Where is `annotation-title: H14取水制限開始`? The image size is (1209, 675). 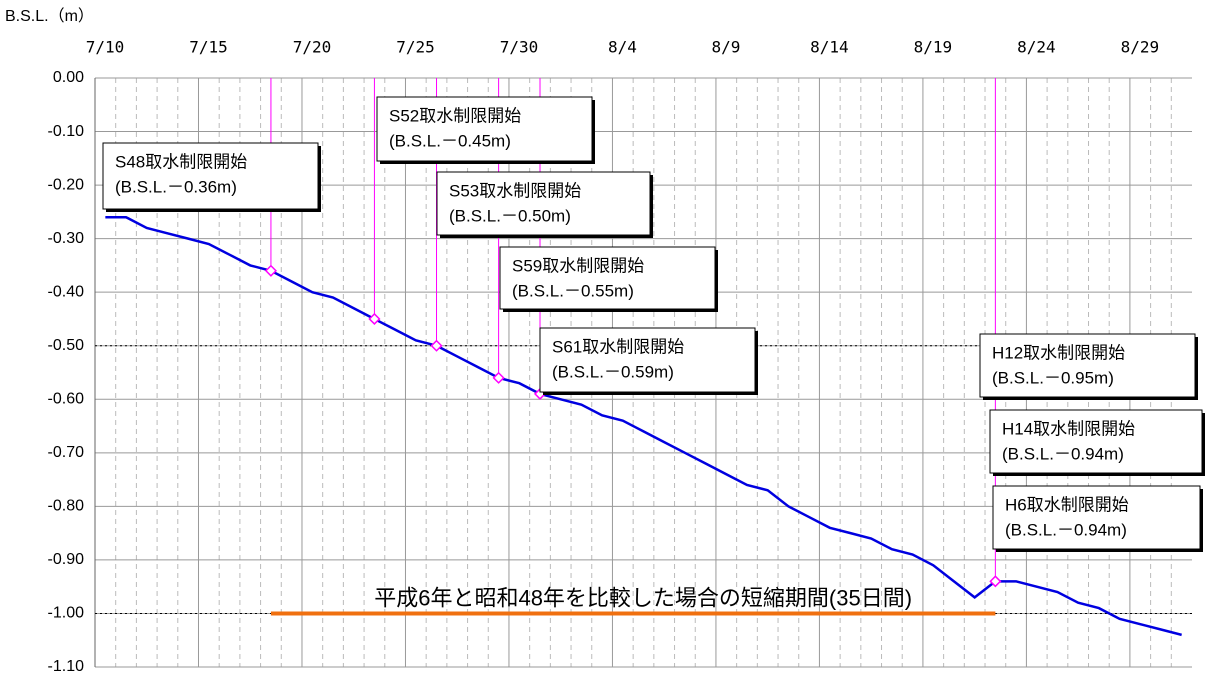 annotation-title: H14取水制限開始 is located at coordinates (1068, 428).